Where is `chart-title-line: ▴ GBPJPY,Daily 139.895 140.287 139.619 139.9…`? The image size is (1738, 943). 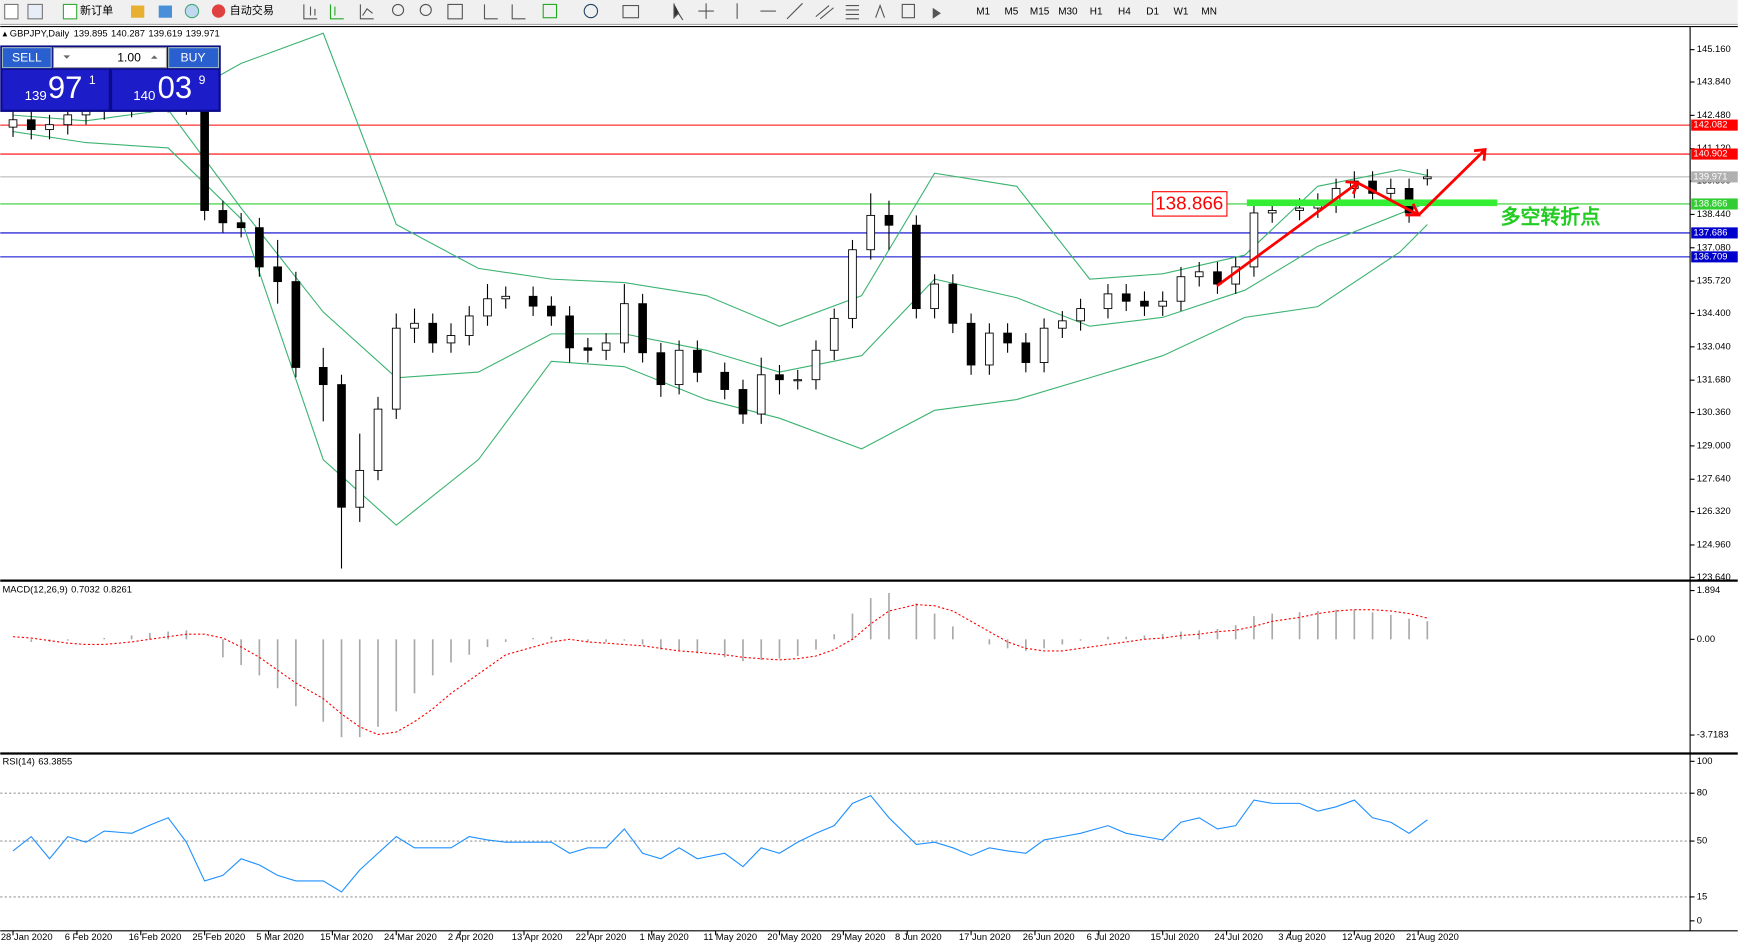 chart-title-line: ▴ GBPJPY,Daily 139.895 140.287 139.619 139.9… is located at coordinates (110, 33).